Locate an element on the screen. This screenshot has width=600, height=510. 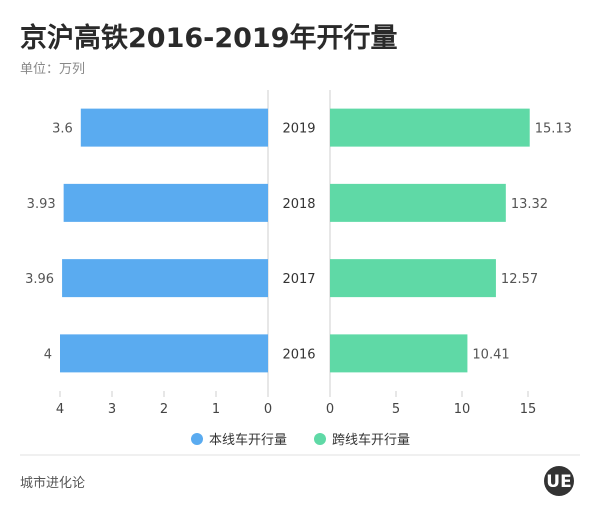
source-label: 城市进化论 is located at coordinates (52, 483).